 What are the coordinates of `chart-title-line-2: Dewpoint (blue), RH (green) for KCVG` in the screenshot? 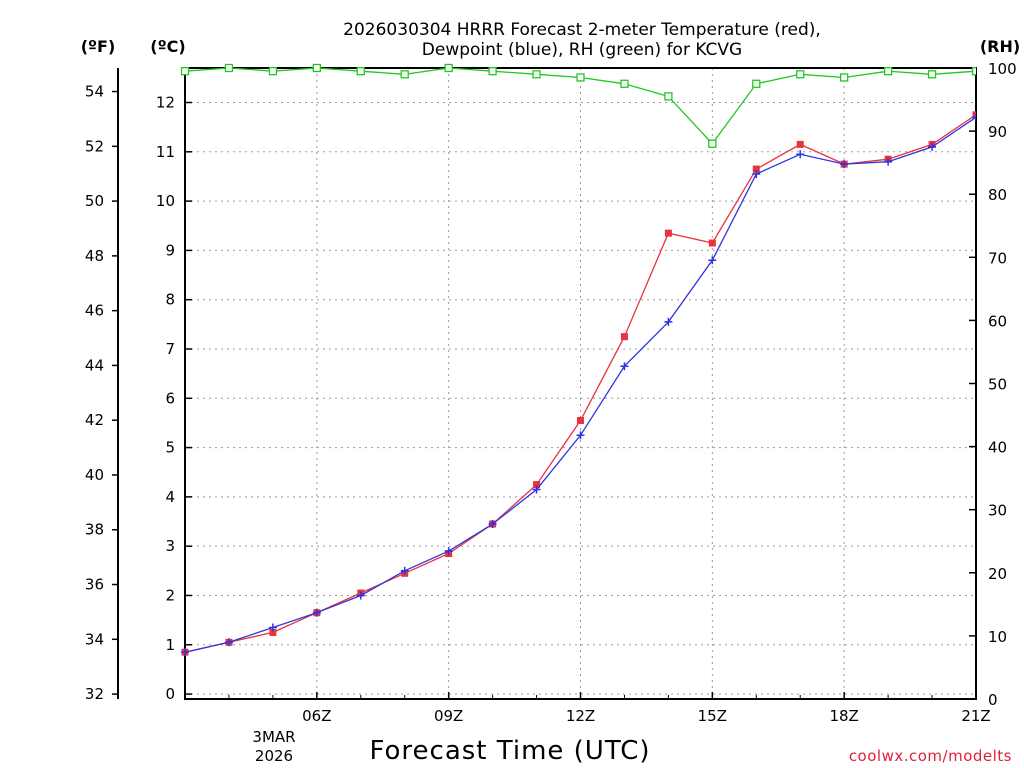 It's located at (582, 50).